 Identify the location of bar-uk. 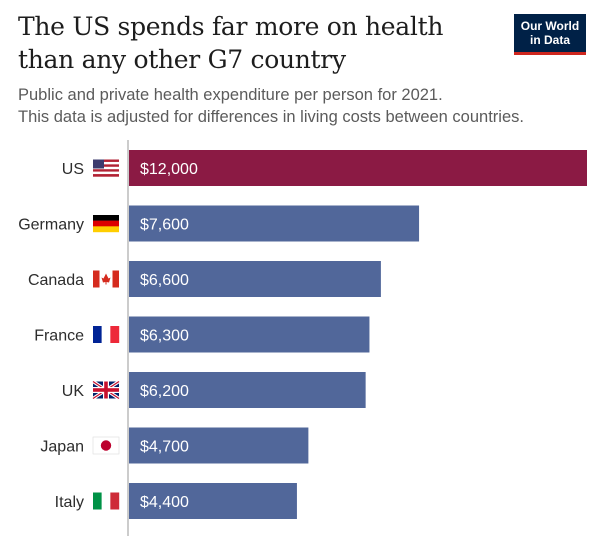
(247, 390).